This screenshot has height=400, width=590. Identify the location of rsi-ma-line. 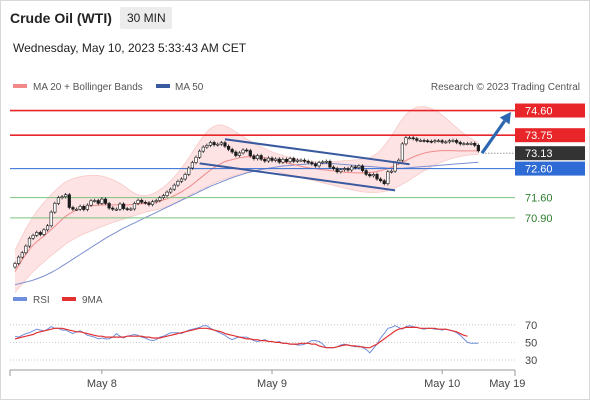
(241, 337).